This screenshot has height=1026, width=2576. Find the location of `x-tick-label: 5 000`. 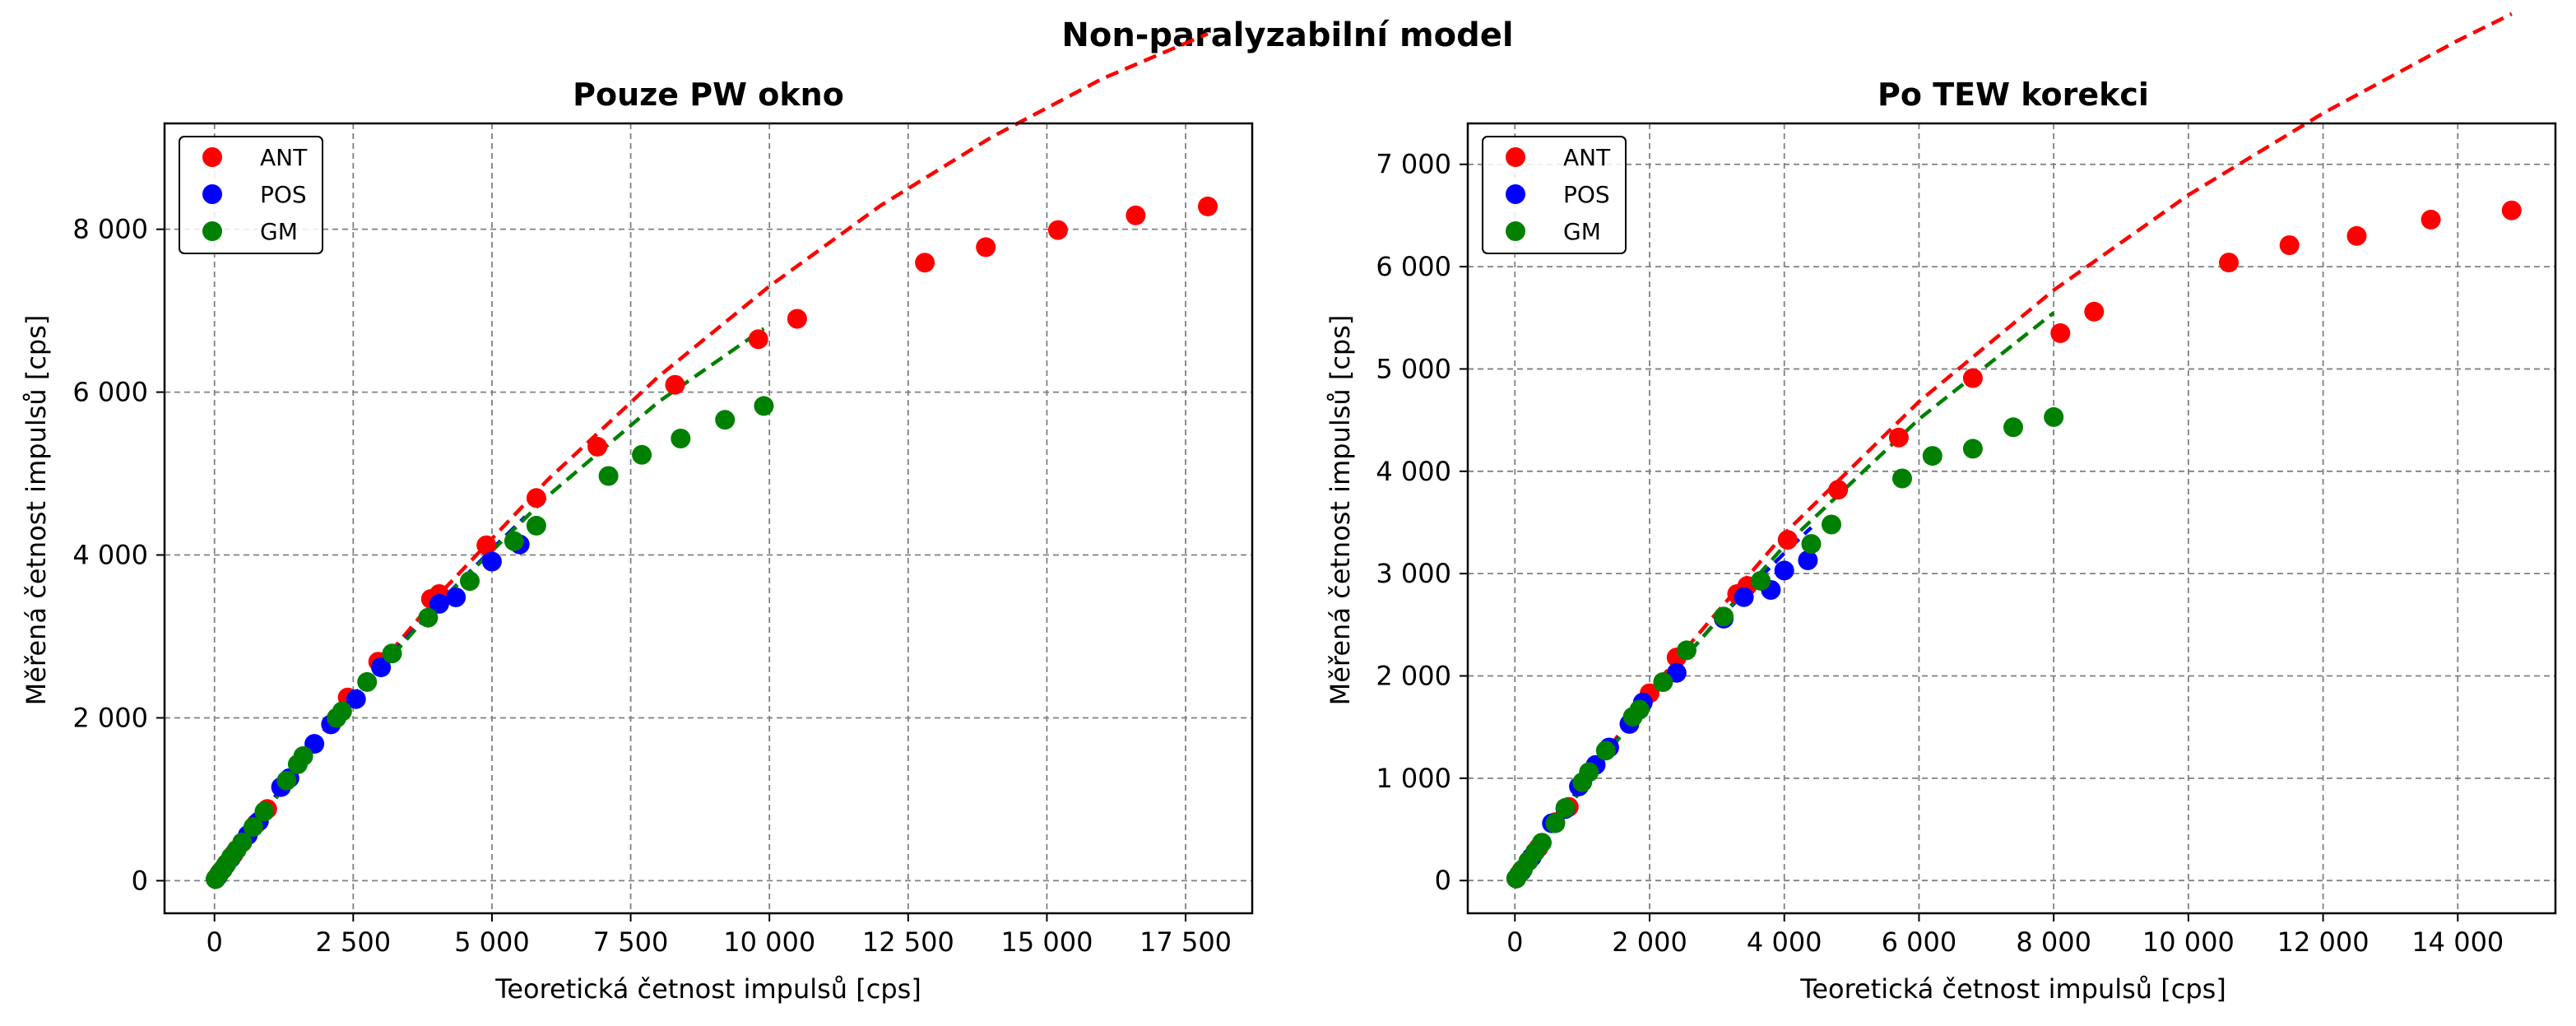

x-tick-label: 5 000 is located at coordinates (492, 942).